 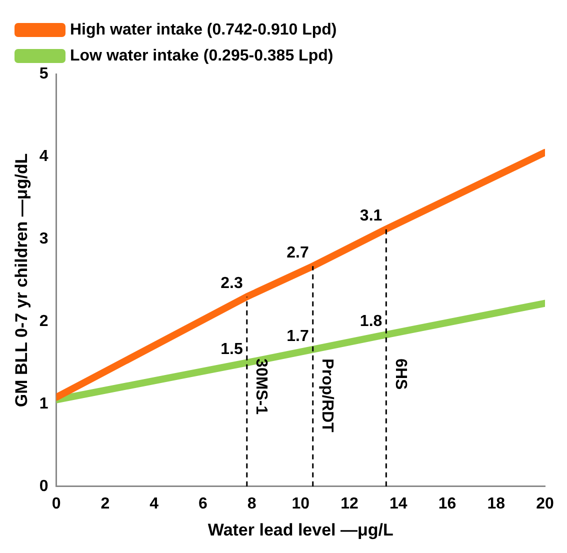 What do you see at coordinates (43, 321) in the screenshot?
I see `y-tick-label: 2` at bounding box center [43, 321].